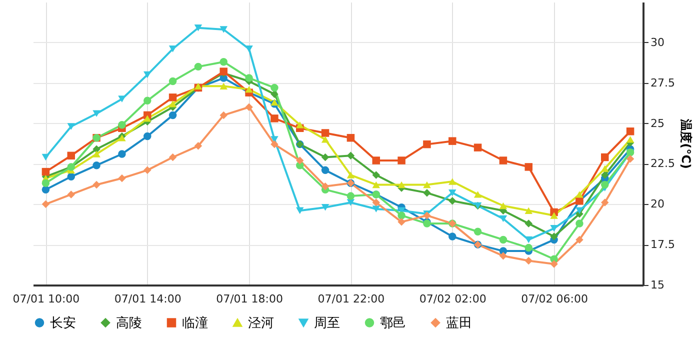  I want to click on legend-label: 鄠邑, so click(393, 323).